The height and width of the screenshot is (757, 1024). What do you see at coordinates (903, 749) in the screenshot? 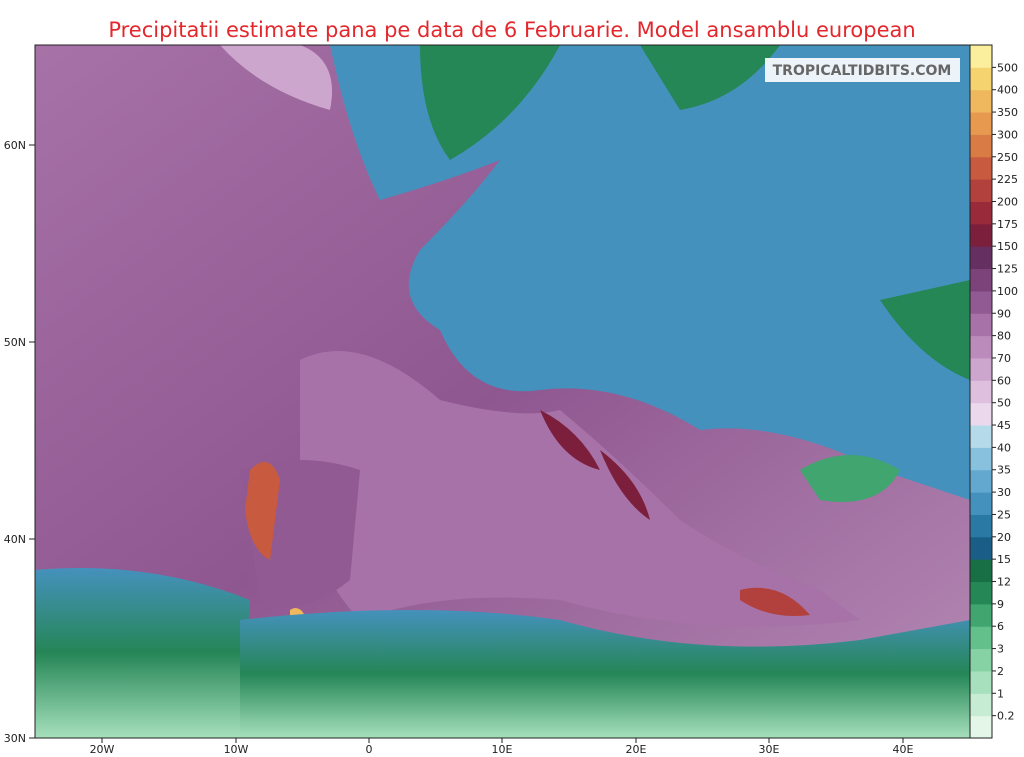
I see `lon-label: 40E` at bounding box center [903, 749].